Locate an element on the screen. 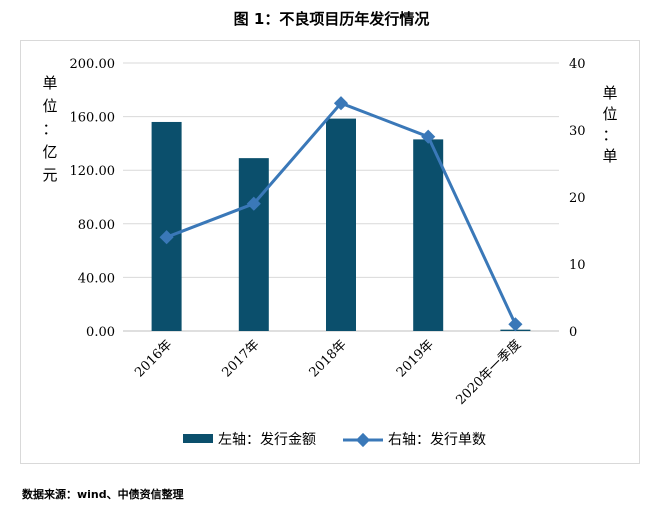 The height and width of the screenshot is (508, 663). right-tick-label: 0 is located at coordinates (573, 332).